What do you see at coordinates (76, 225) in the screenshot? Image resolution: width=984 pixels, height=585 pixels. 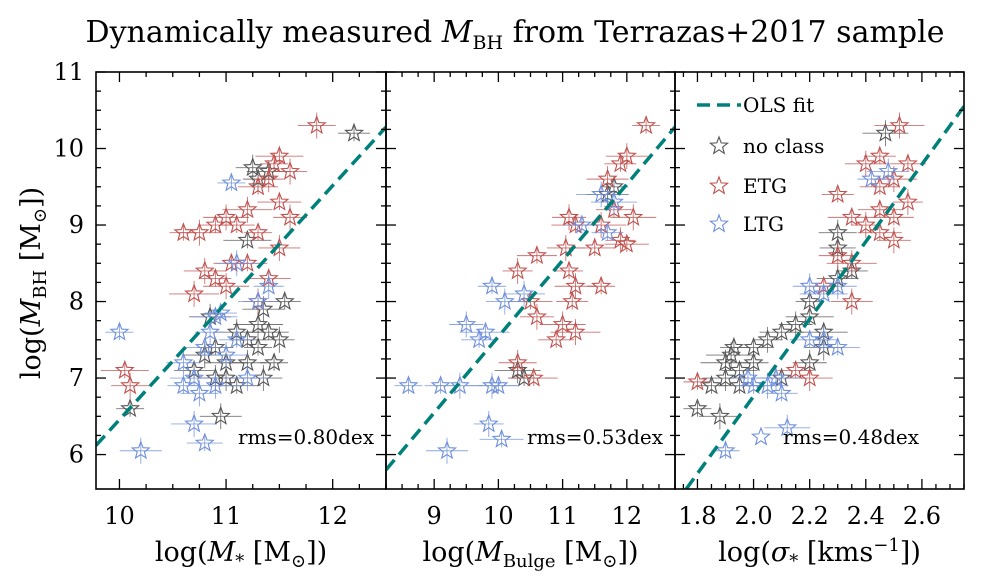 I see `y-tick-label: 9` at bounding box center [76, 225].